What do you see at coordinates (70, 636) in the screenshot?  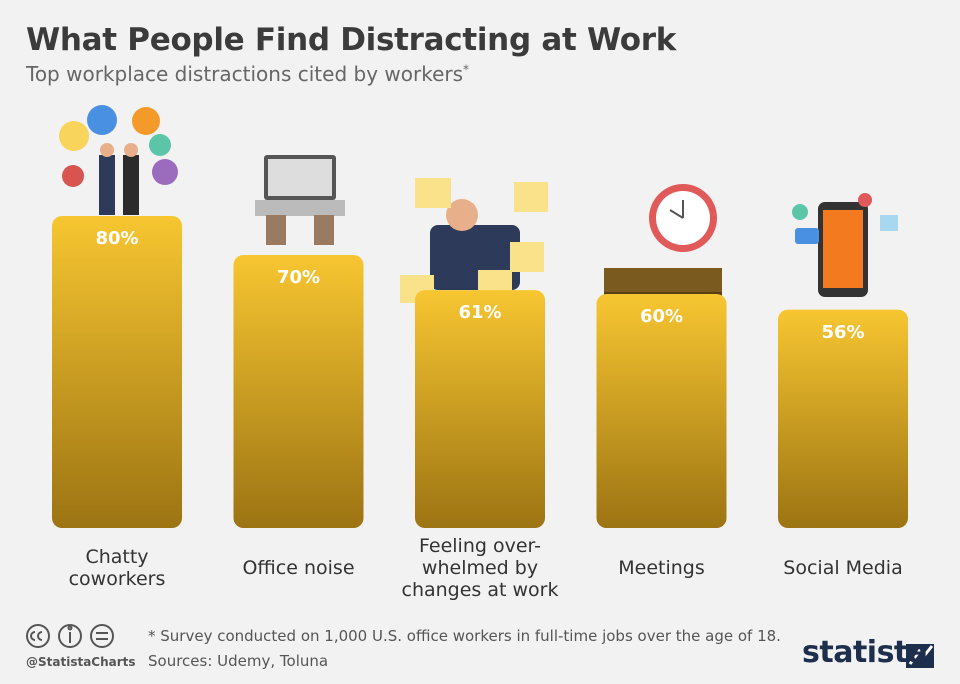 I see `license-icons` at bounding box center [70, 636].